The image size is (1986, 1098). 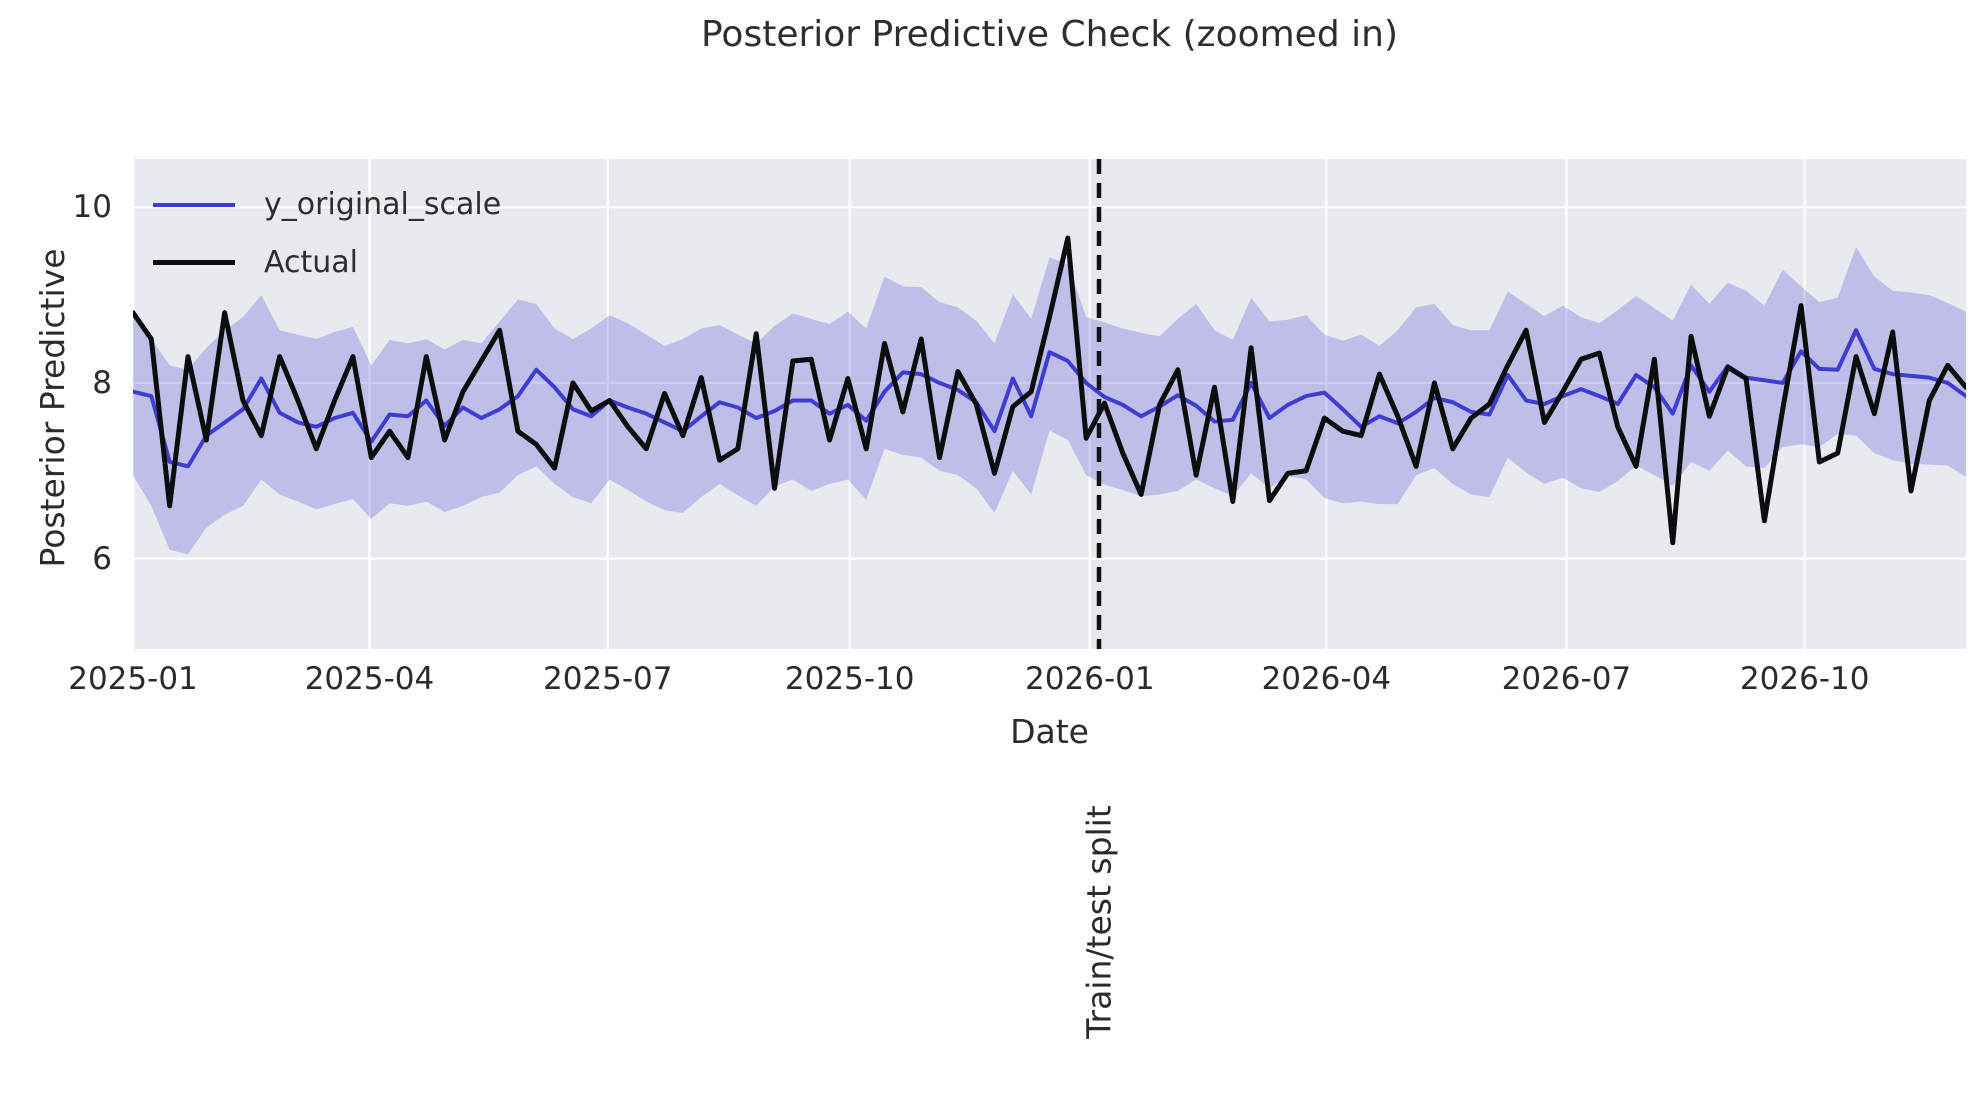 I want to click on legend-item-y-original-scale: y_original_scale, so click(x=327, y=204).